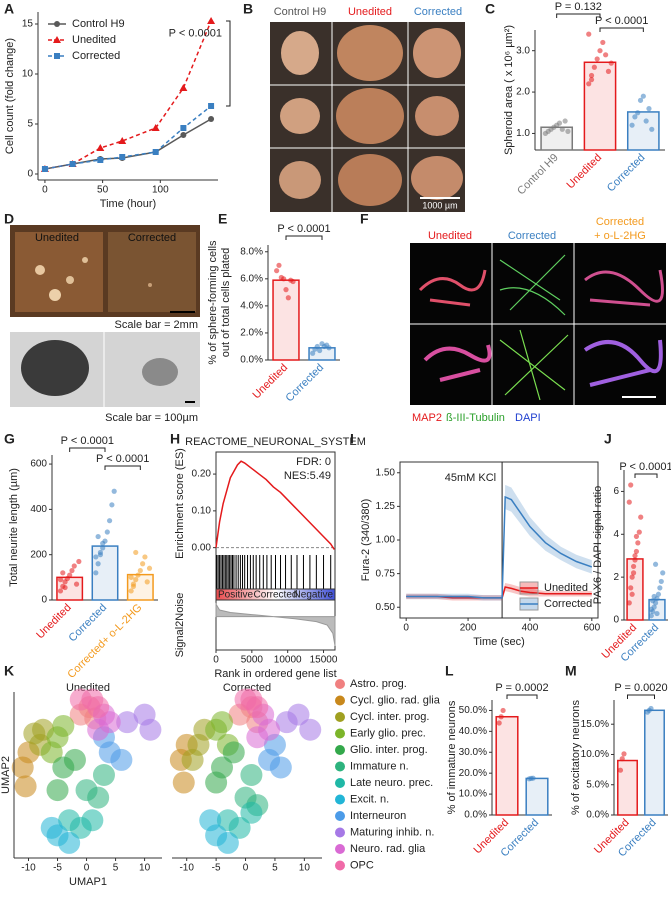 The height and width of the screenshot is (900, 671). I want to click on scale-label: Scale bar = 100µm, so click(151, 418).